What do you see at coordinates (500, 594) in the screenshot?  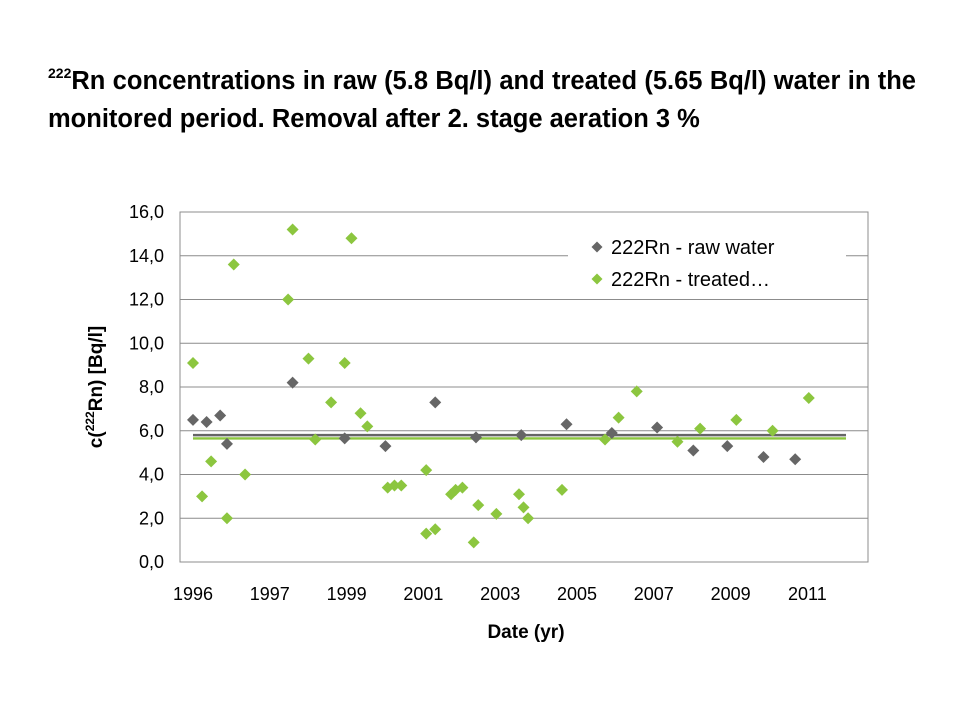 I see `x-tick-label: 2003` at bounding box center [500, 594].